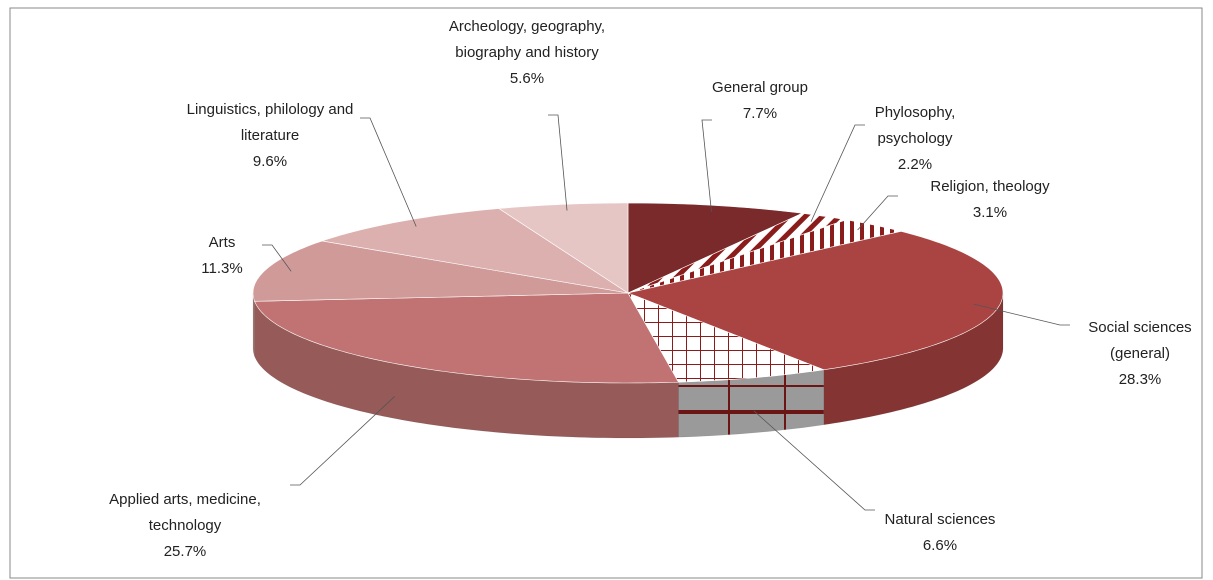 This screenshot has height=580, width=1213. I want to click on data-label: Applied arts, medicine, technology 25.7%, so click(185, 526).